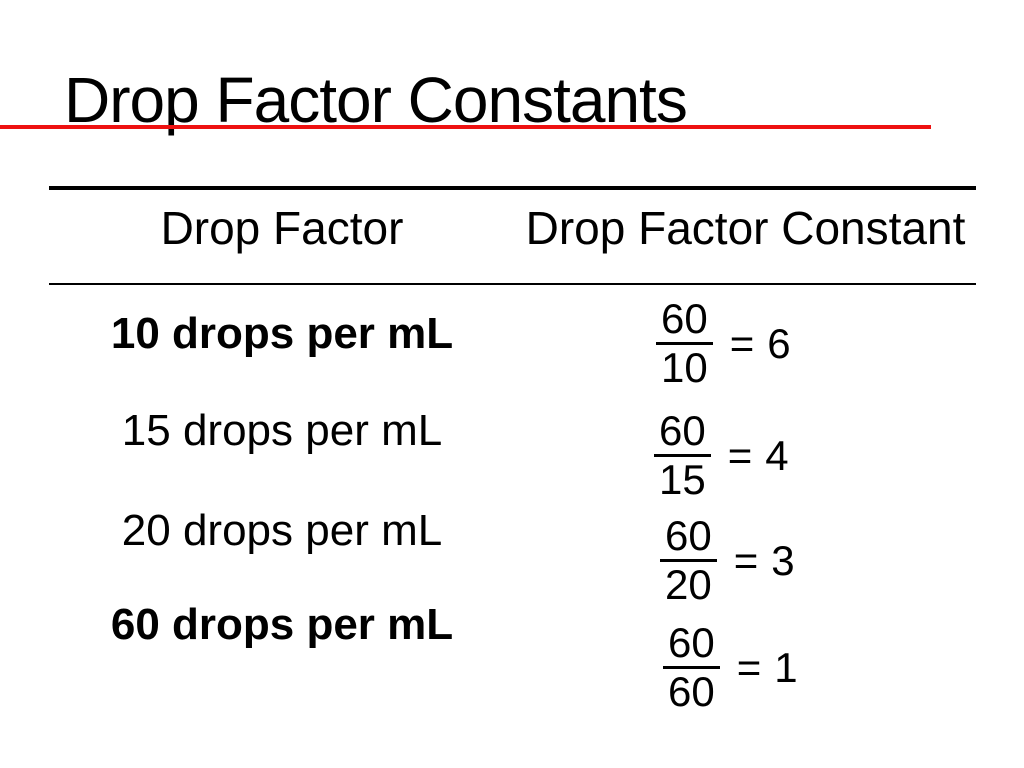 This screenshot has height=768, width=1024. Describe the element at coordinates (727, 560) in the screenshot. I see `table-cell-constant-equation-20: 60 20 = 3` at that location.